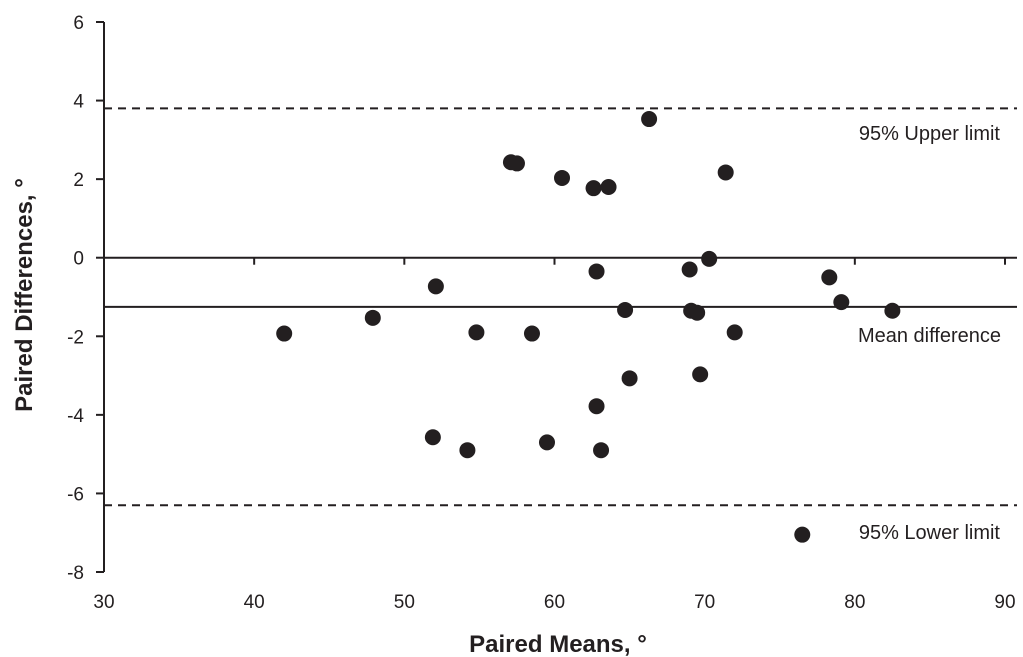 The height and width of the screenshot is (657, 1023). Describe the element at coordinates (930, 533) in the screenshot. I see `lower-limit-label: 95% Lower limit` at that location.